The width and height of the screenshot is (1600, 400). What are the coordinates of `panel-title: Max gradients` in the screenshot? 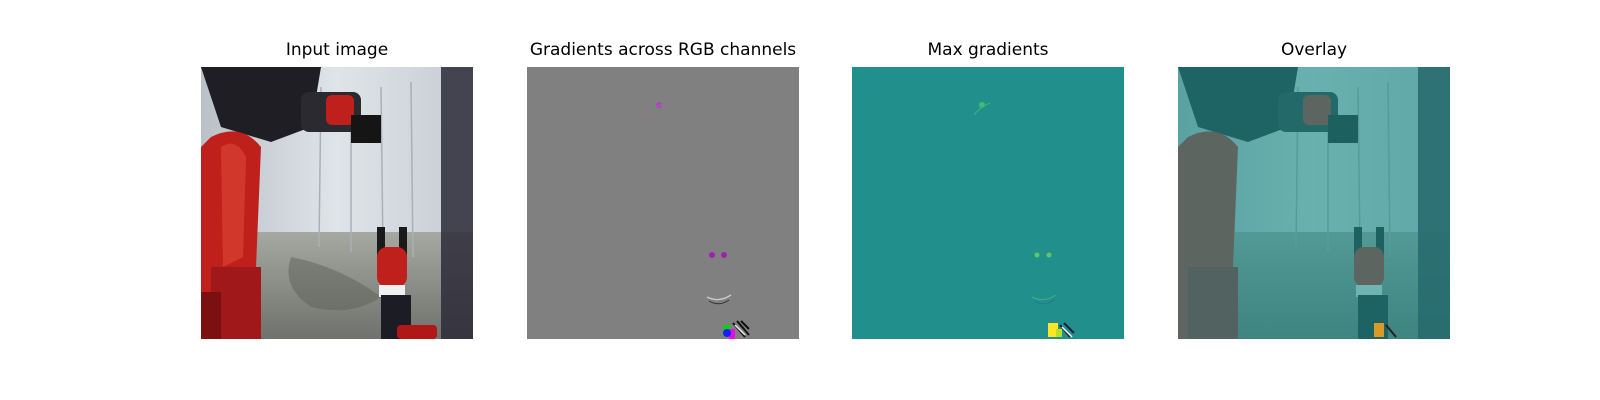 It's located at (988, 50).